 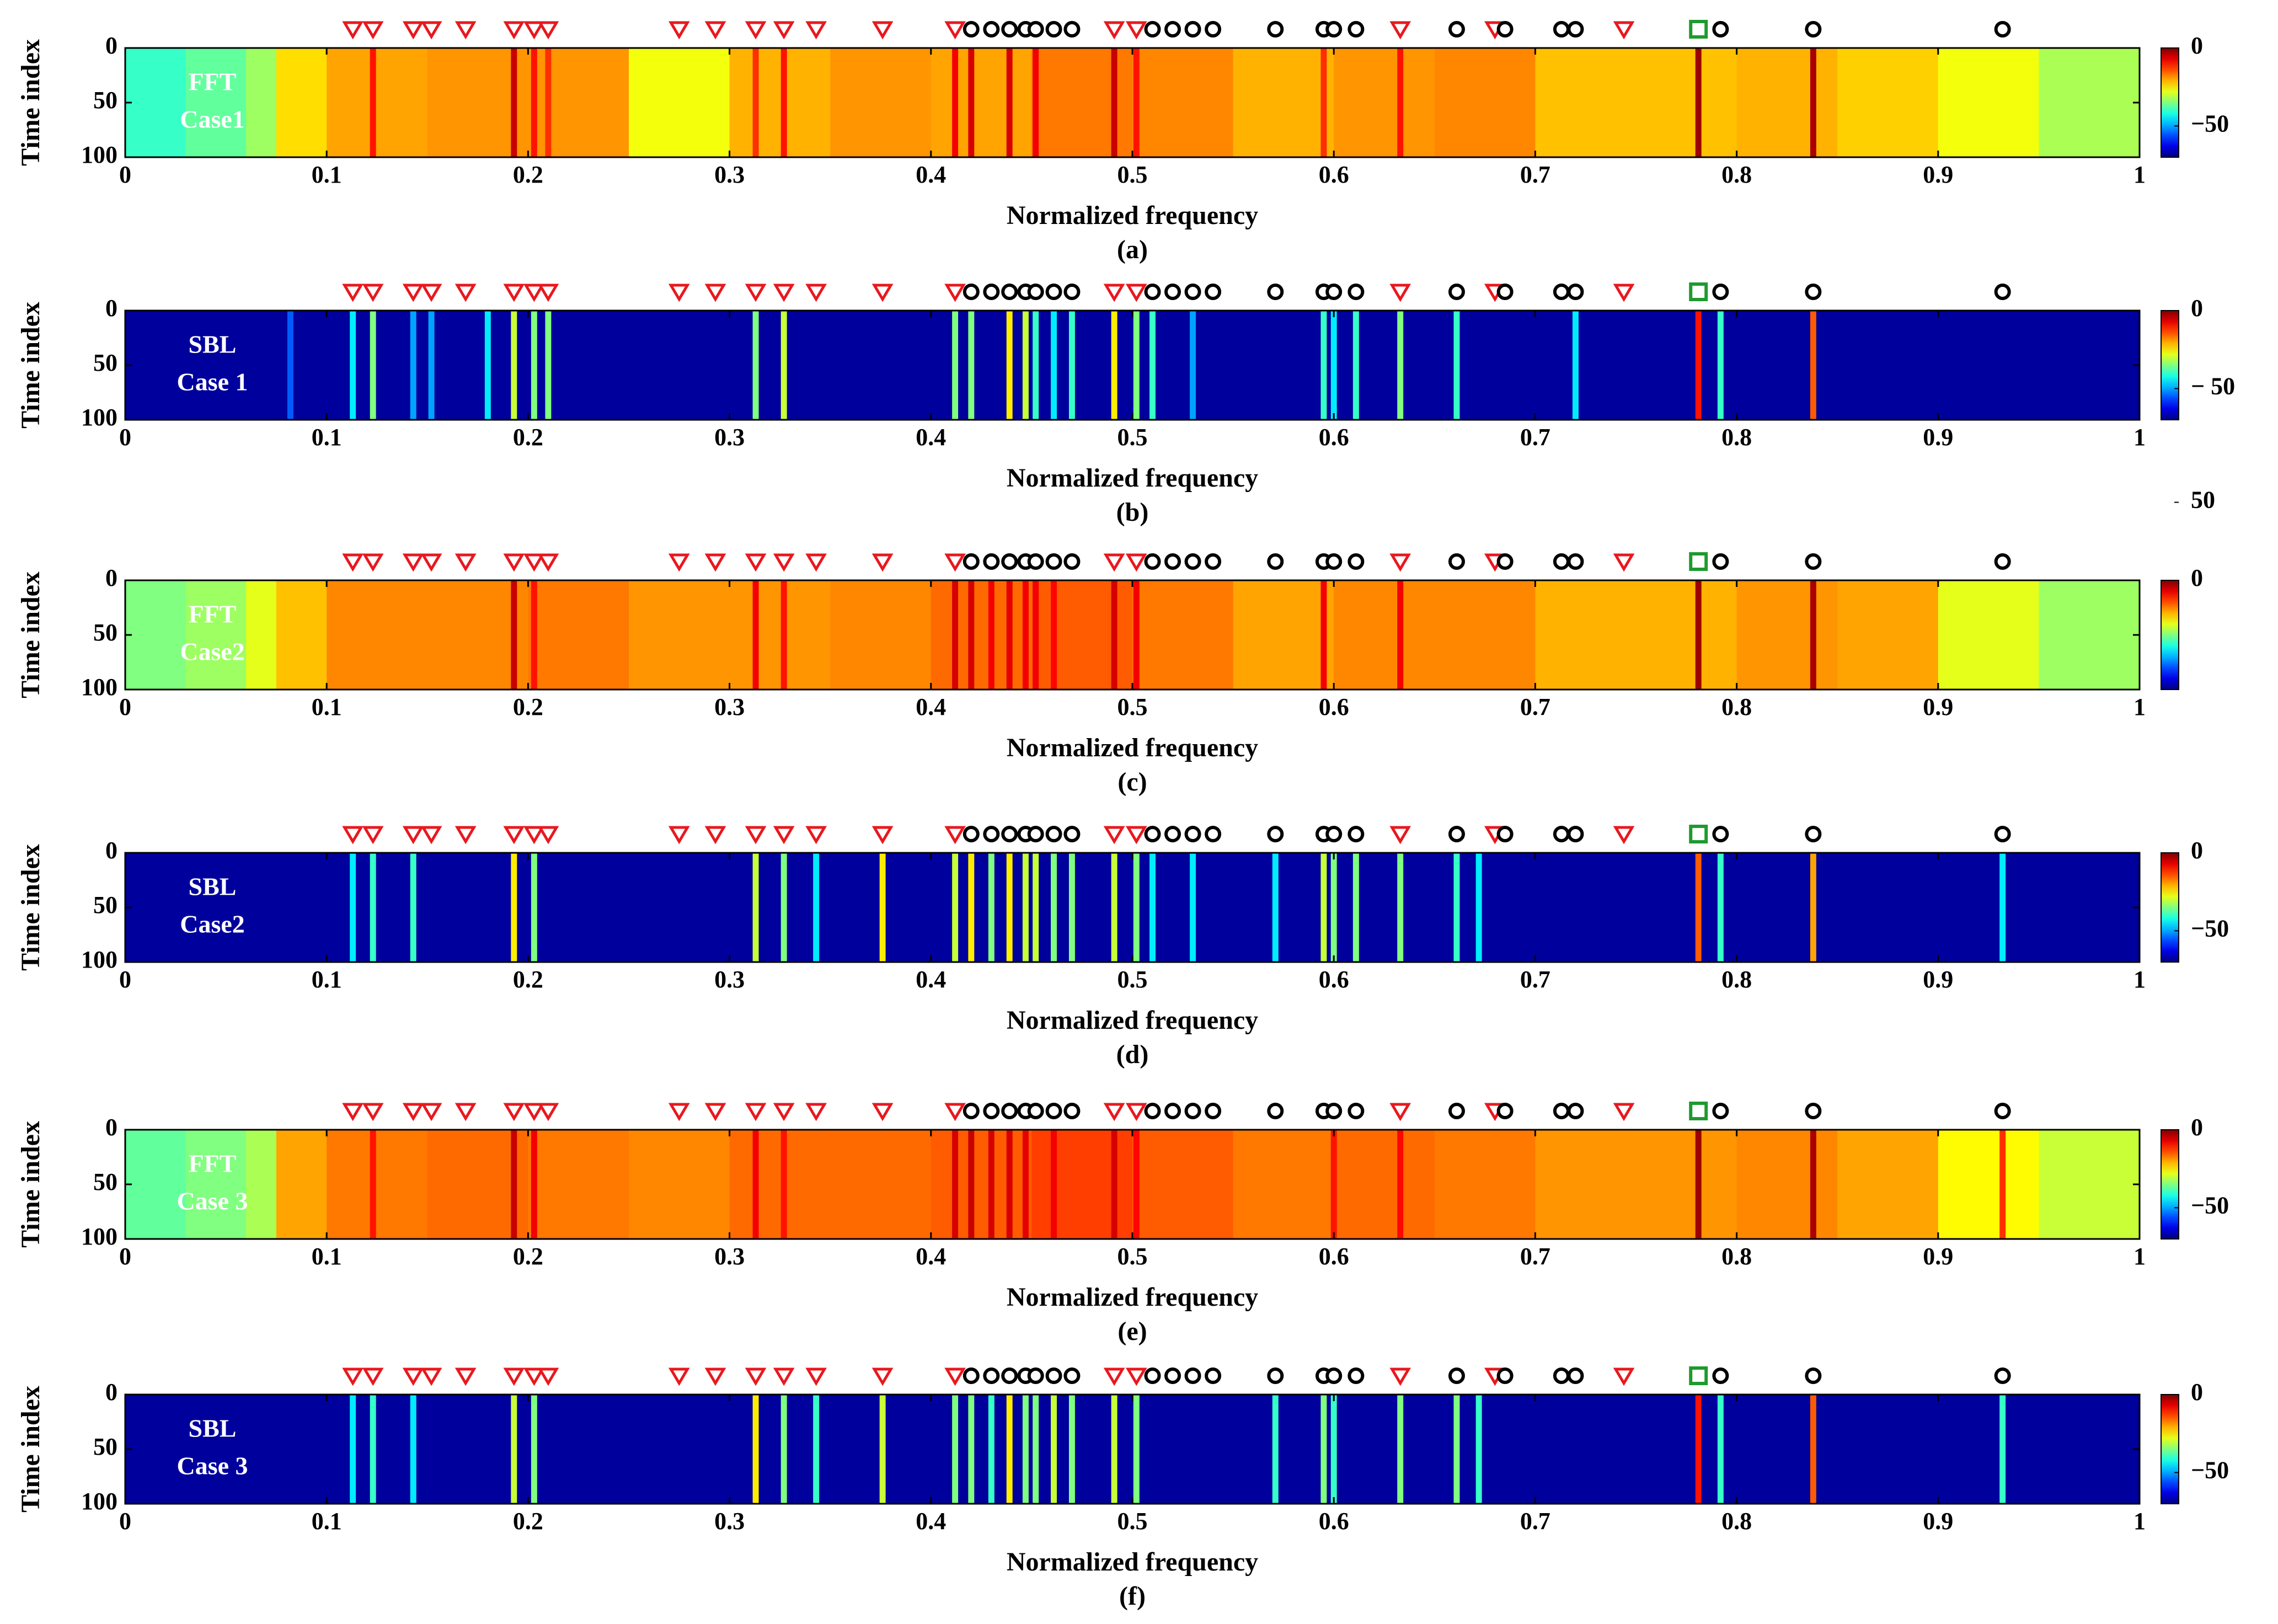 What do you see at coordinates (212, 924) in the screenshot?
I see `annotation: Case2` at bounding box center [212, 924].